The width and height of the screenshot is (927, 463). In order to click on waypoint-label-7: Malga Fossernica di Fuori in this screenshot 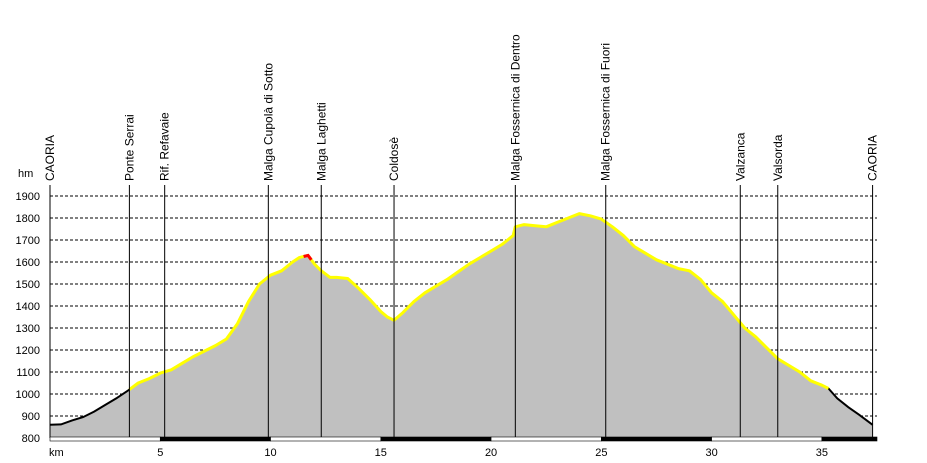, I will do `click(606, 112)`.